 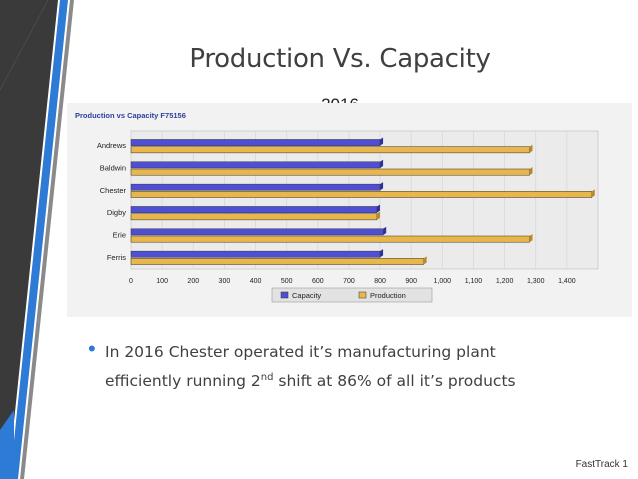 What do you see at coordinates (601, 464) in the screenshot?
I see `footer-label: FastTrack 1` at bounding box center [601, 464].